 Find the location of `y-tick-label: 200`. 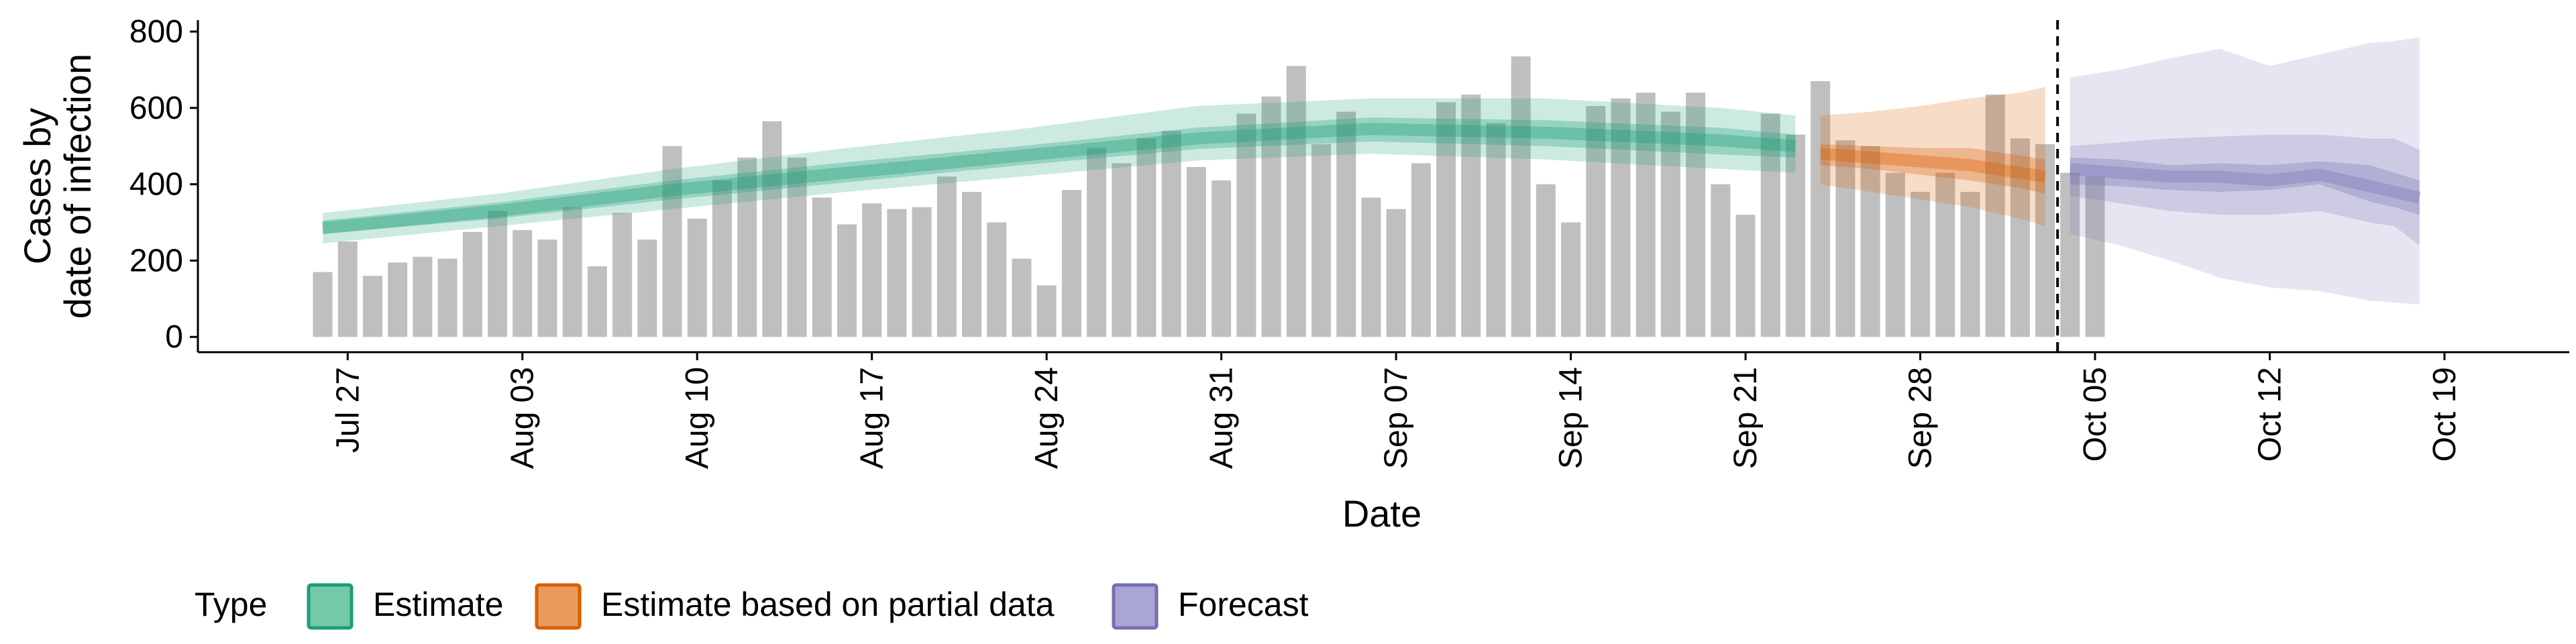

y-tick-label: 200 is located at coordinates (156, 260).